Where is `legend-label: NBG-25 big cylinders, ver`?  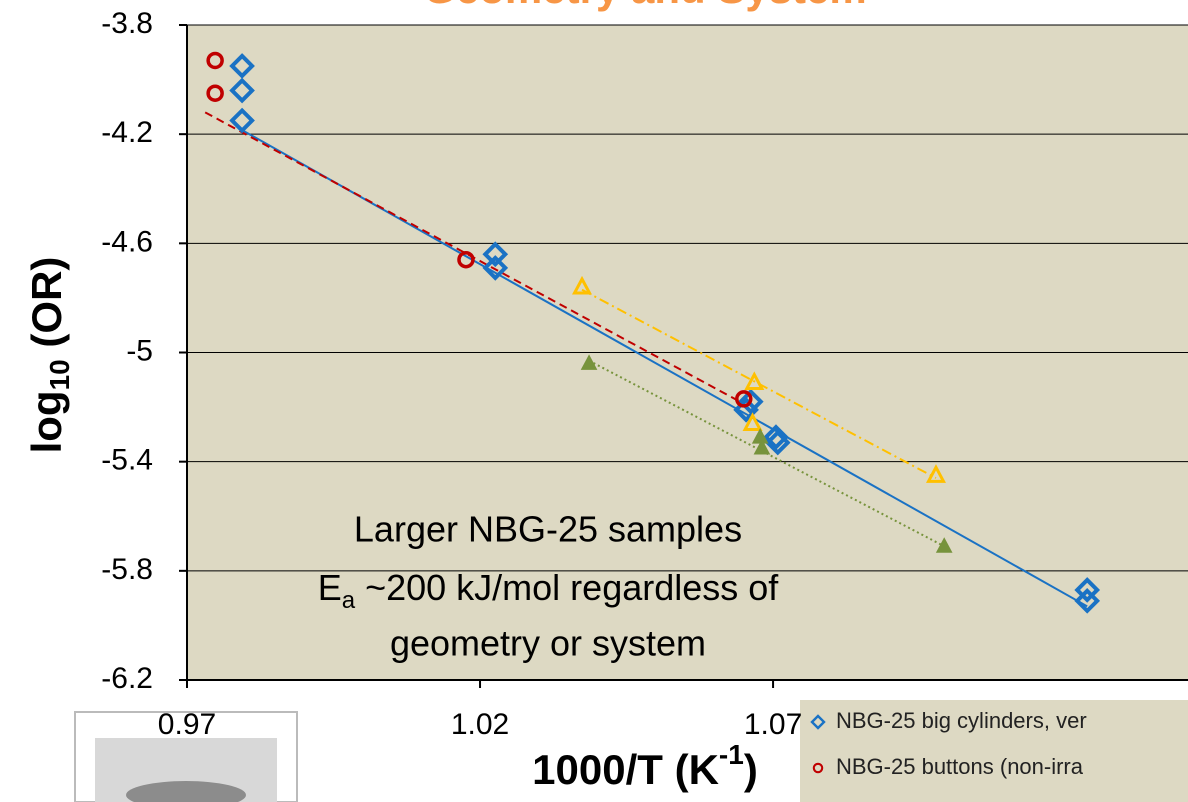 legend-label: NBG-25 big cylinders, ver is located at coordinates (961, 720).